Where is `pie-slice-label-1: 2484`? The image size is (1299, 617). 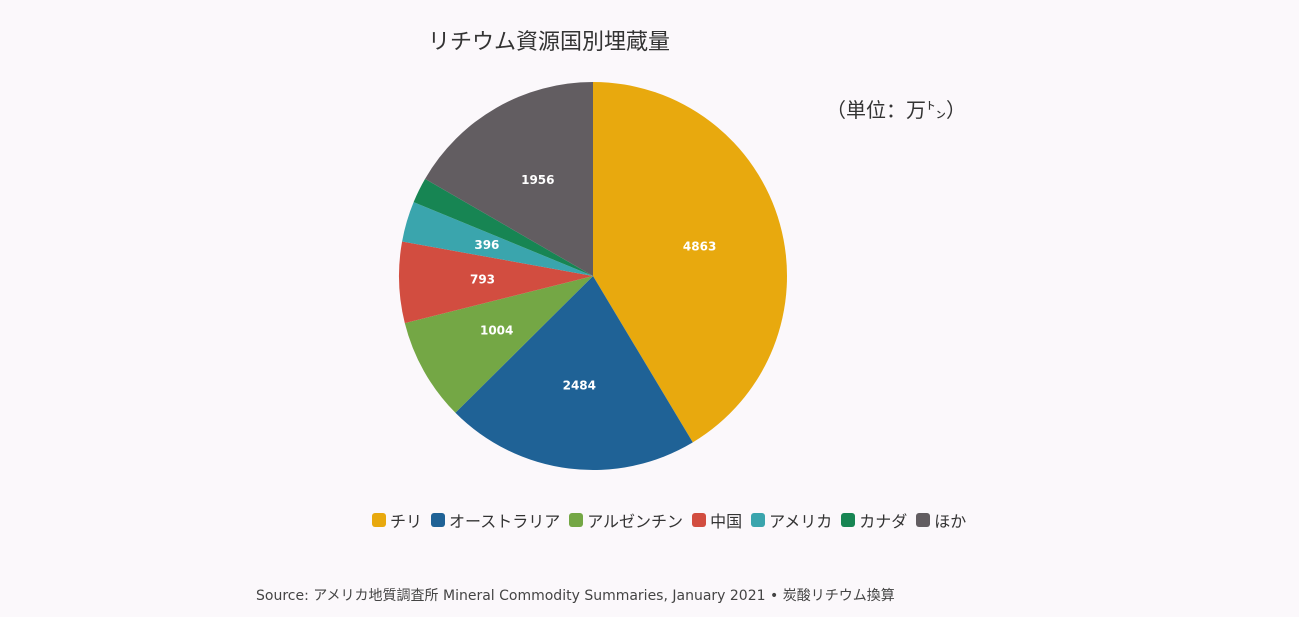
pie-slice-label-1: 2484 is located at coordinates (579, 386).